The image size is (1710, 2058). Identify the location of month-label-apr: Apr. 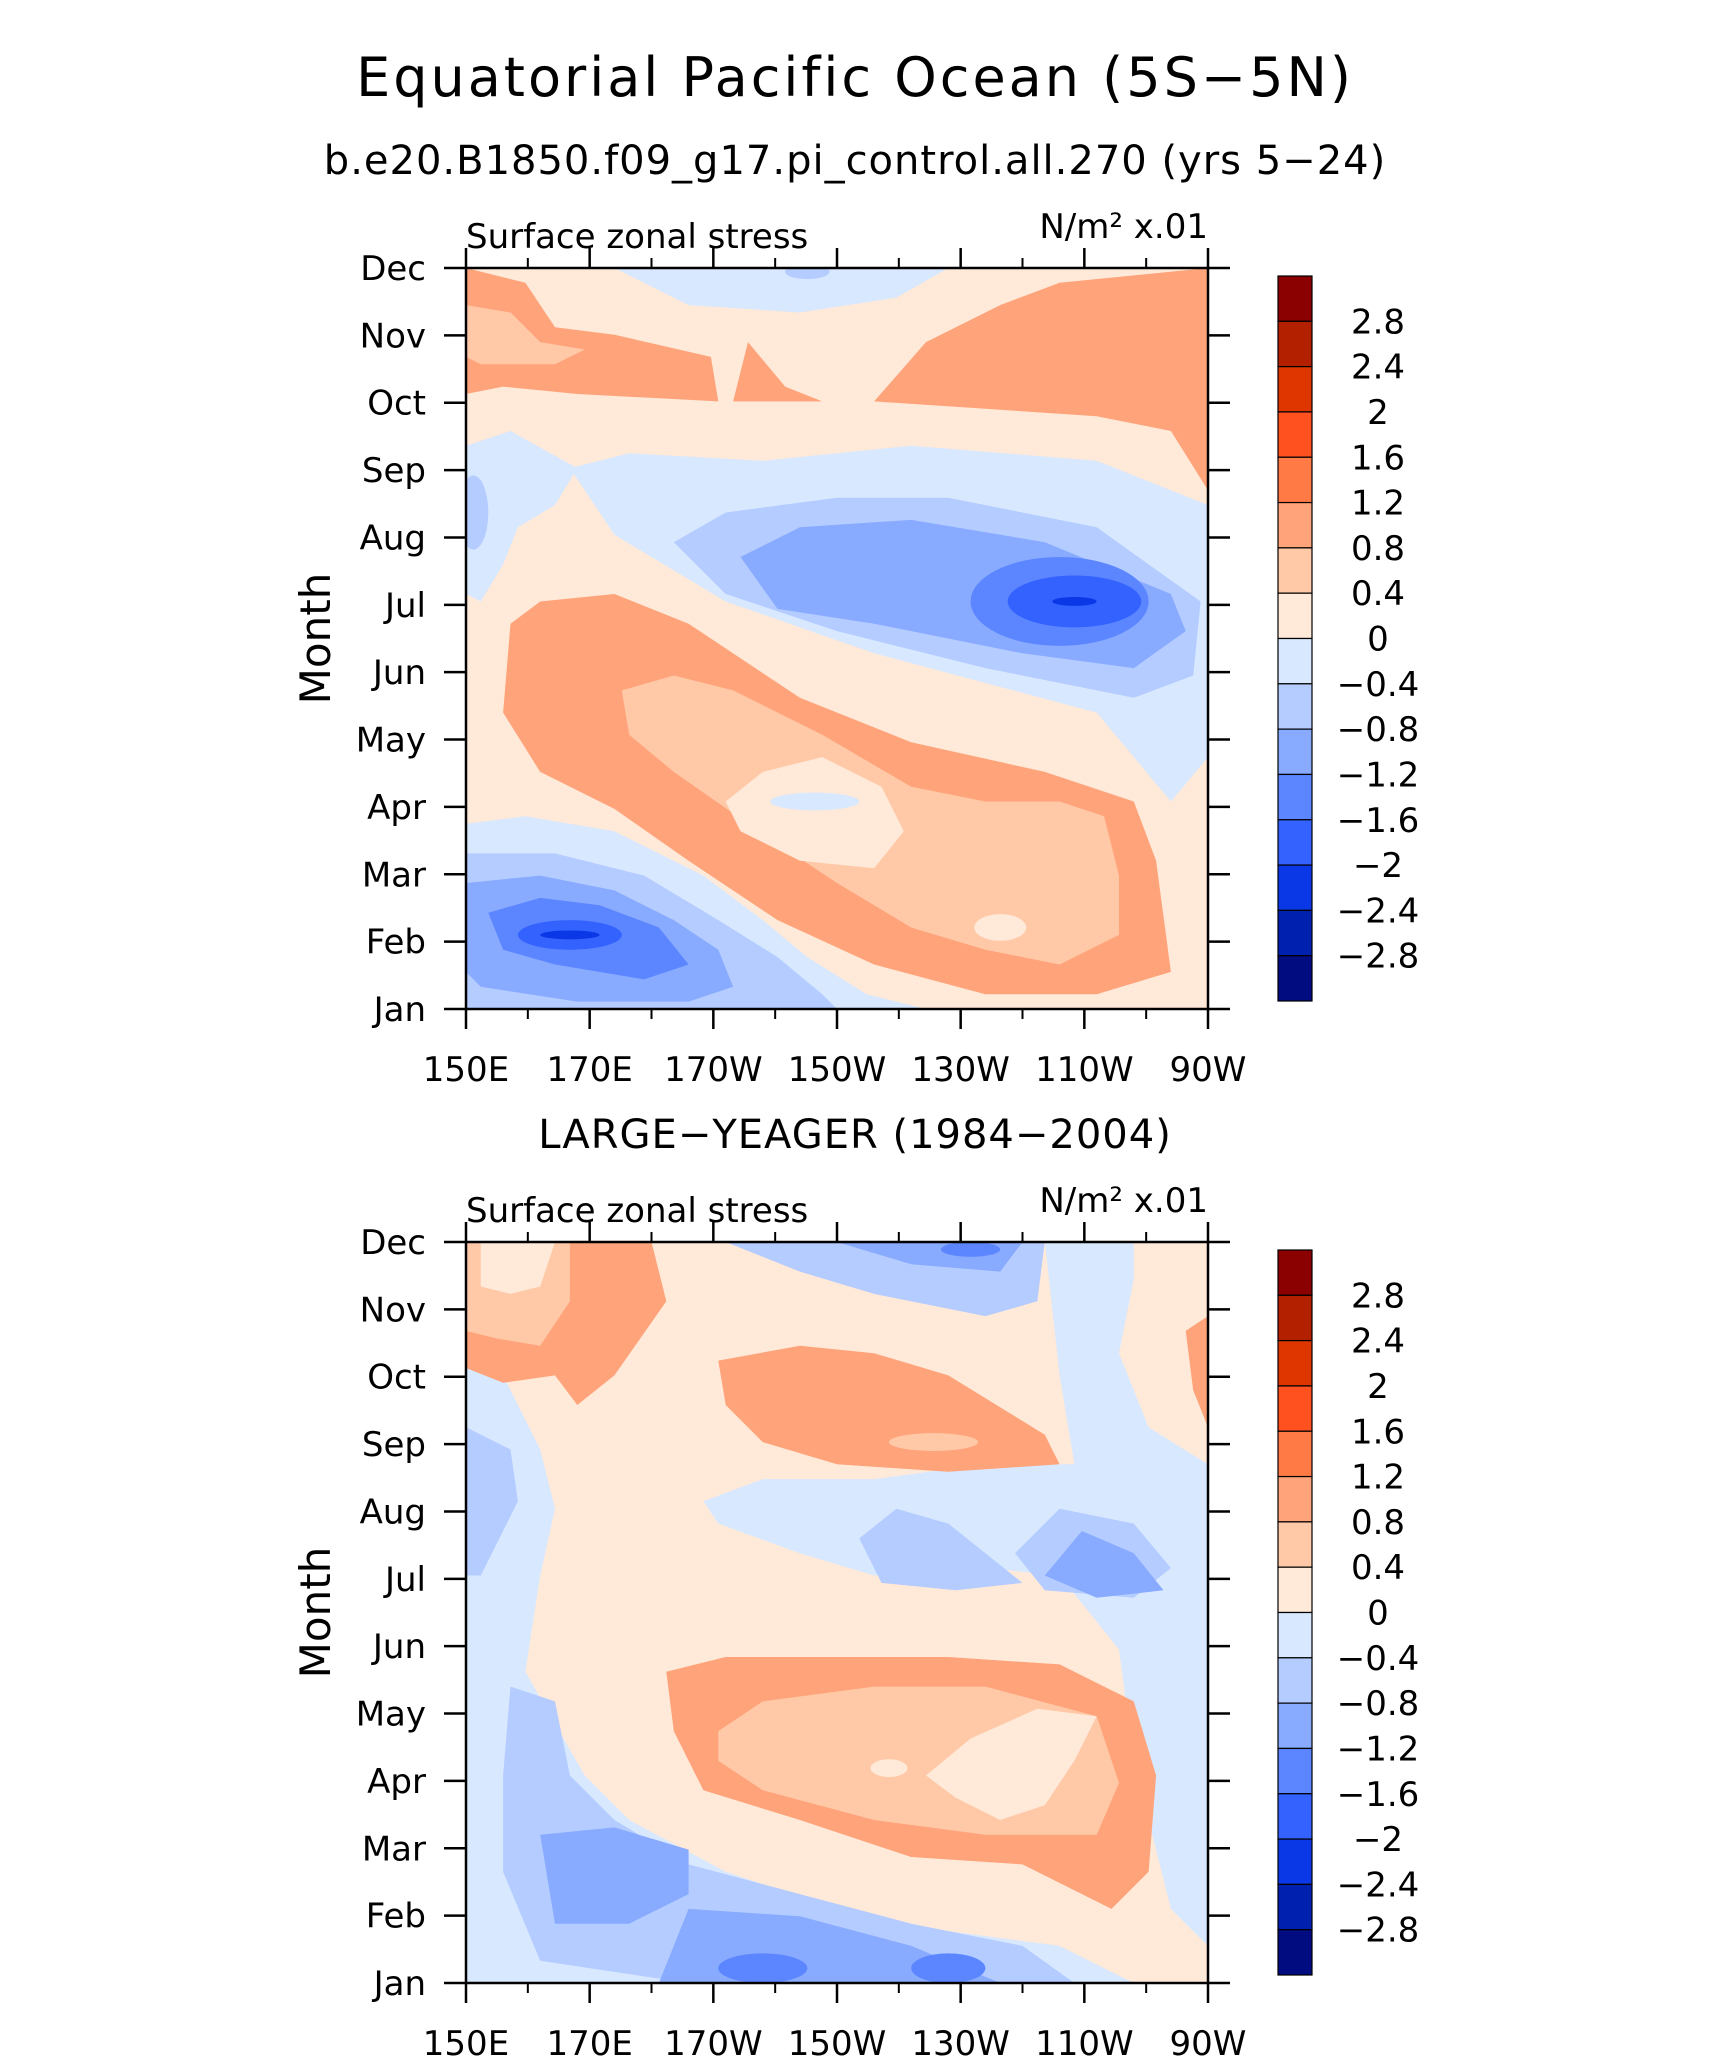
(396, 1782).